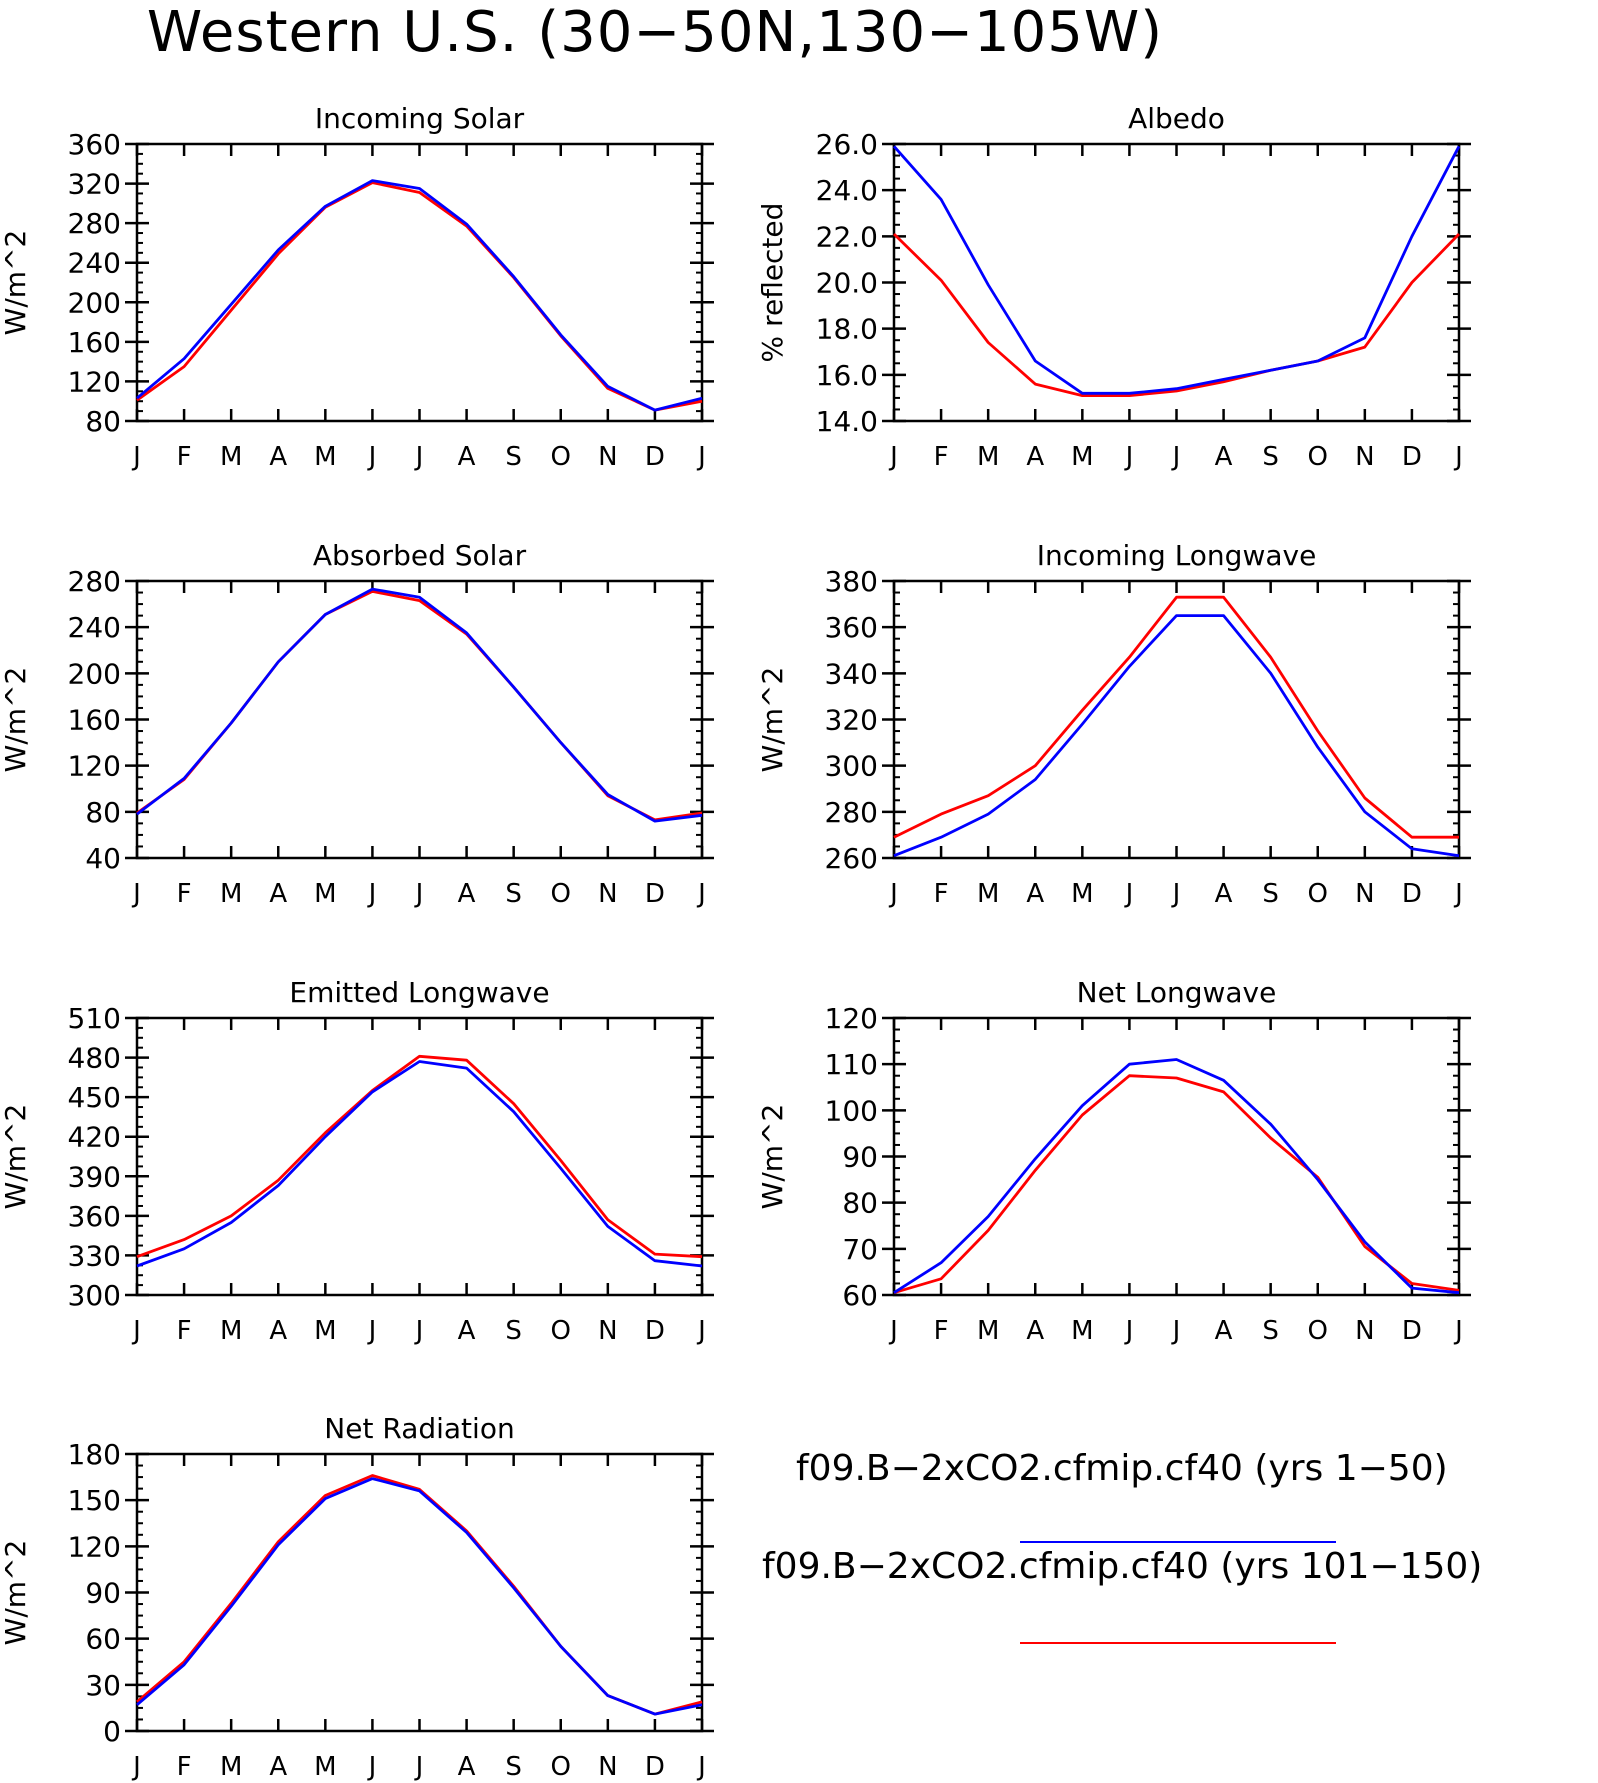 The height and width of the screenshot is (1783, 1598). Describe the element at coordinates (847, 236) in the screenshot. I see `y-tick-label: 22.0` at that location.